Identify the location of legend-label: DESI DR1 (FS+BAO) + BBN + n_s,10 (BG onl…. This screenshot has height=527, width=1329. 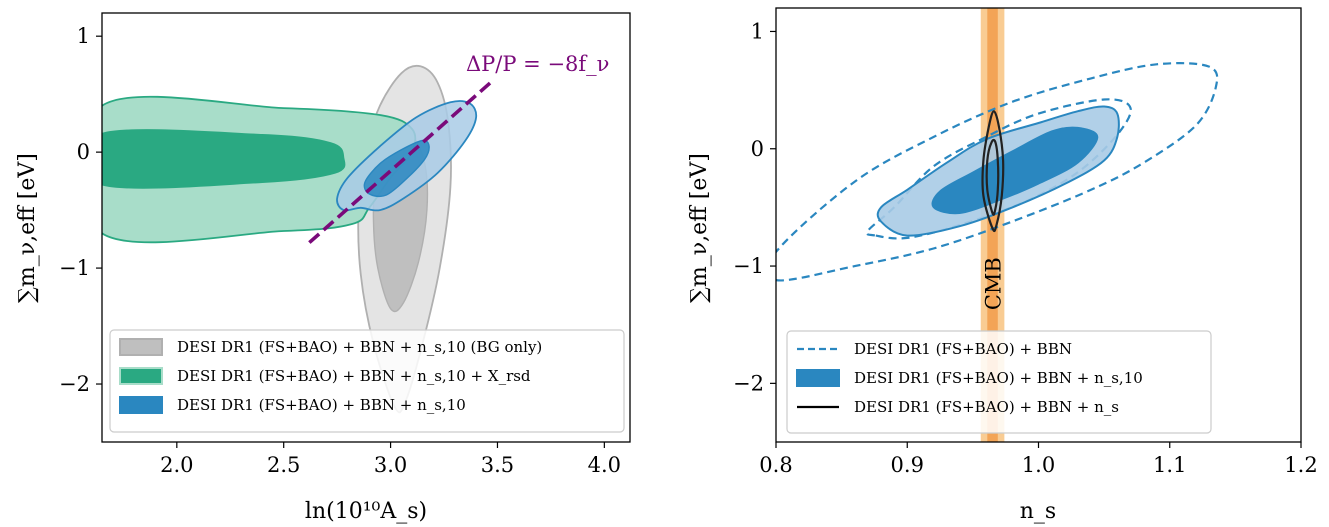
(359, 347).